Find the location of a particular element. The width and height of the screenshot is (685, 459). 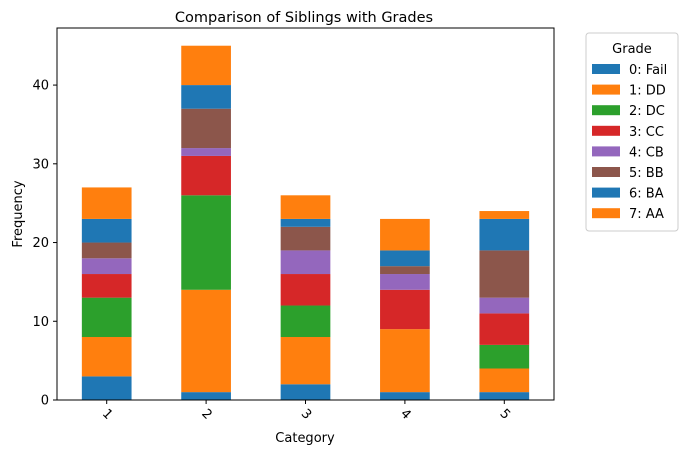

bar-segment-cat5-s0 is located at coordinates (504, 396).